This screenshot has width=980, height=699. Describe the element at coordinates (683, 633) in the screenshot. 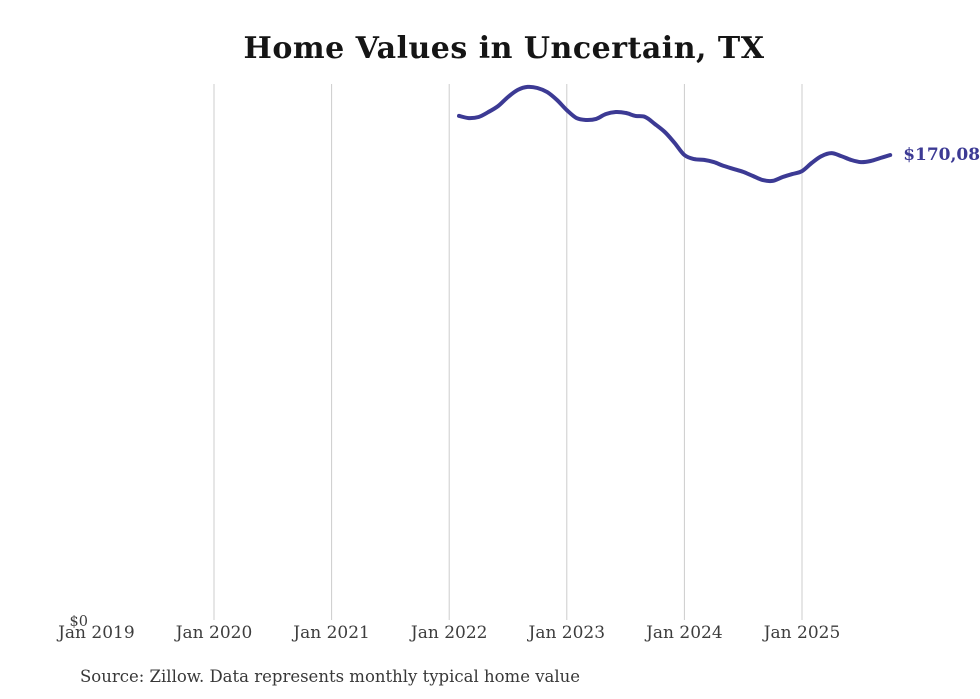

I see `x-axis-tick-label: Jan 2024` at that location.